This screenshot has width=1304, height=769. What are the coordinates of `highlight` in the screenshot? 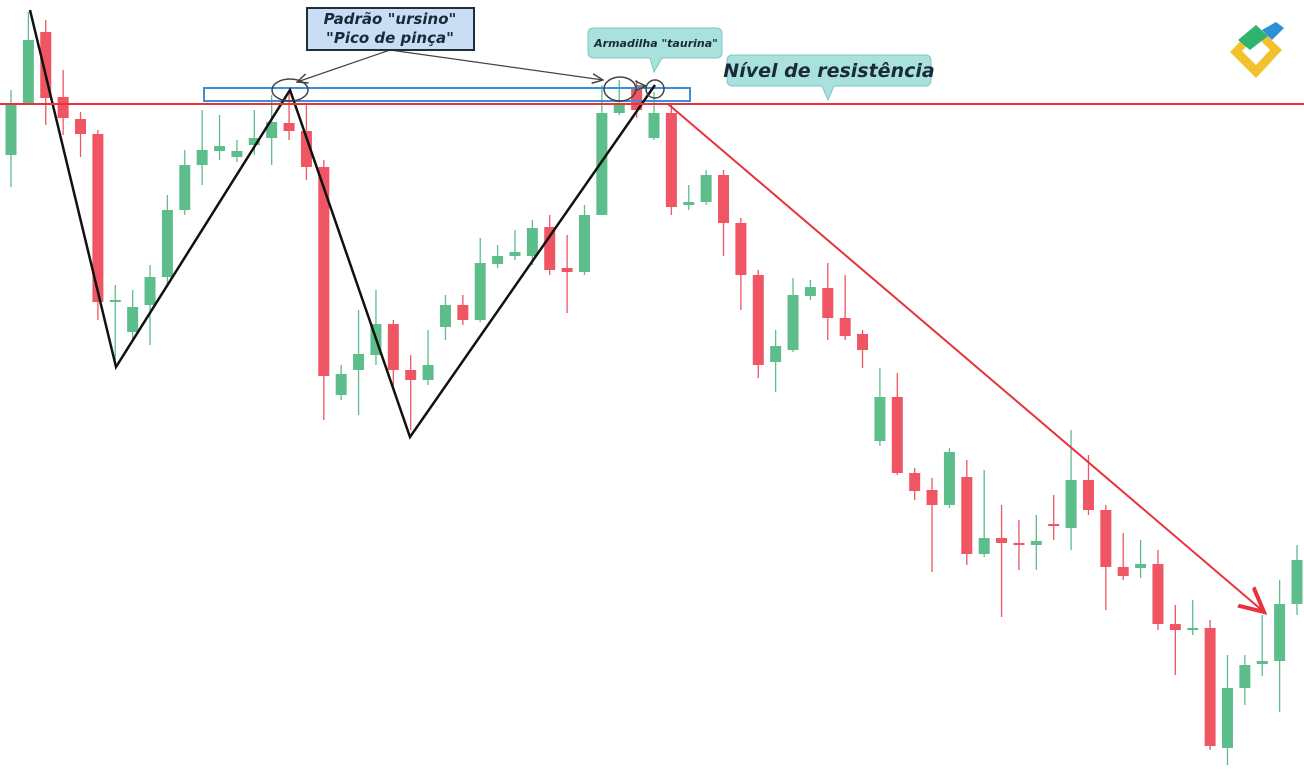 It's located at (290, 90).